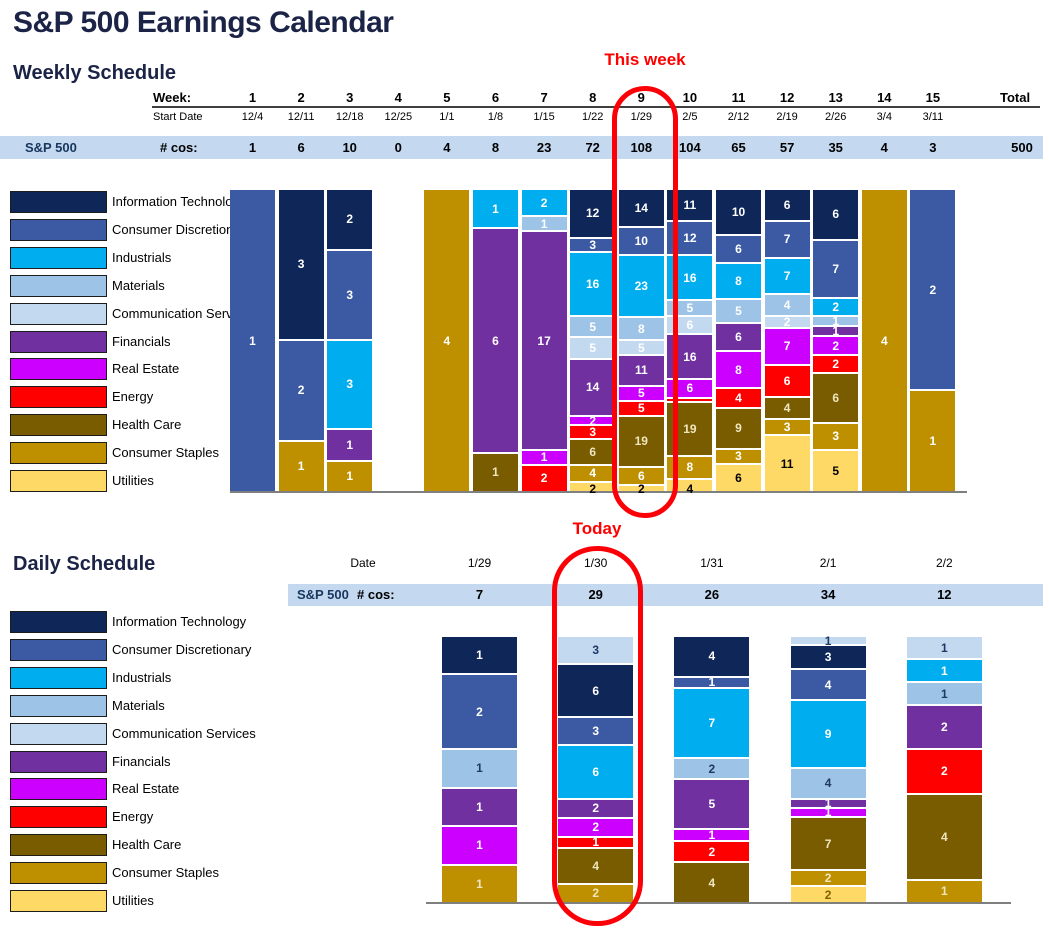  What do you see at coordinates (58, 901) in the screenshot?
I see `legend-swatch-ut` at bounding box center [58, 901].